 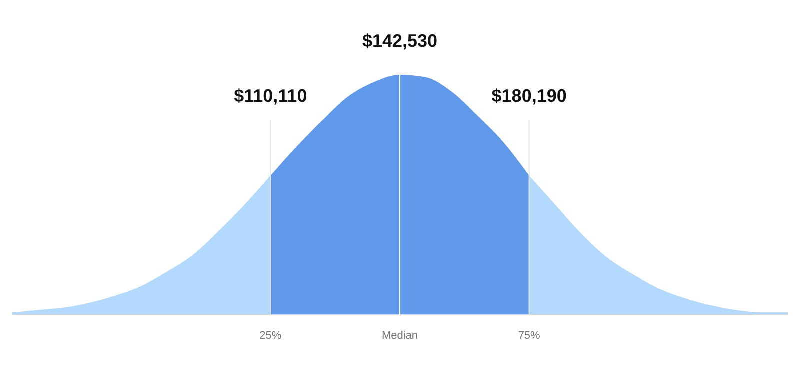 I want to click on x-tick-label: 75%, so click(x=529, y=336).